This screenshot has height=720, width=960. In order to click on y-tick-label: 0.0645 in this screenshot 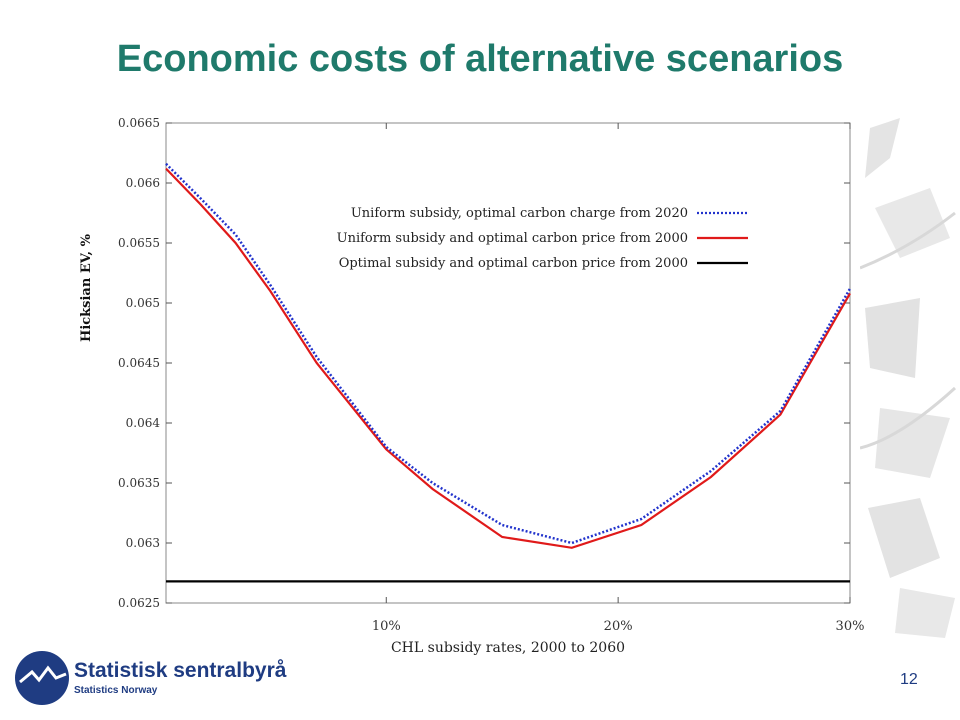, I will do `click(139, 363)`.